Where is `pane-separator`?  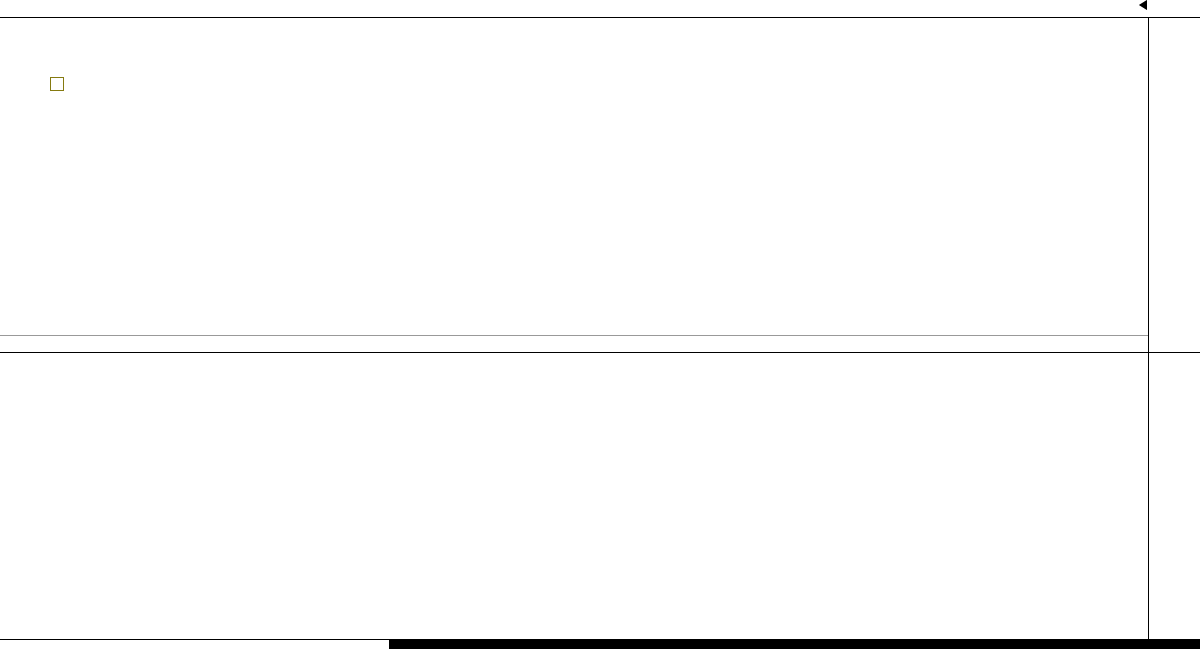 pane-separator is located at coordinates (600, 352).